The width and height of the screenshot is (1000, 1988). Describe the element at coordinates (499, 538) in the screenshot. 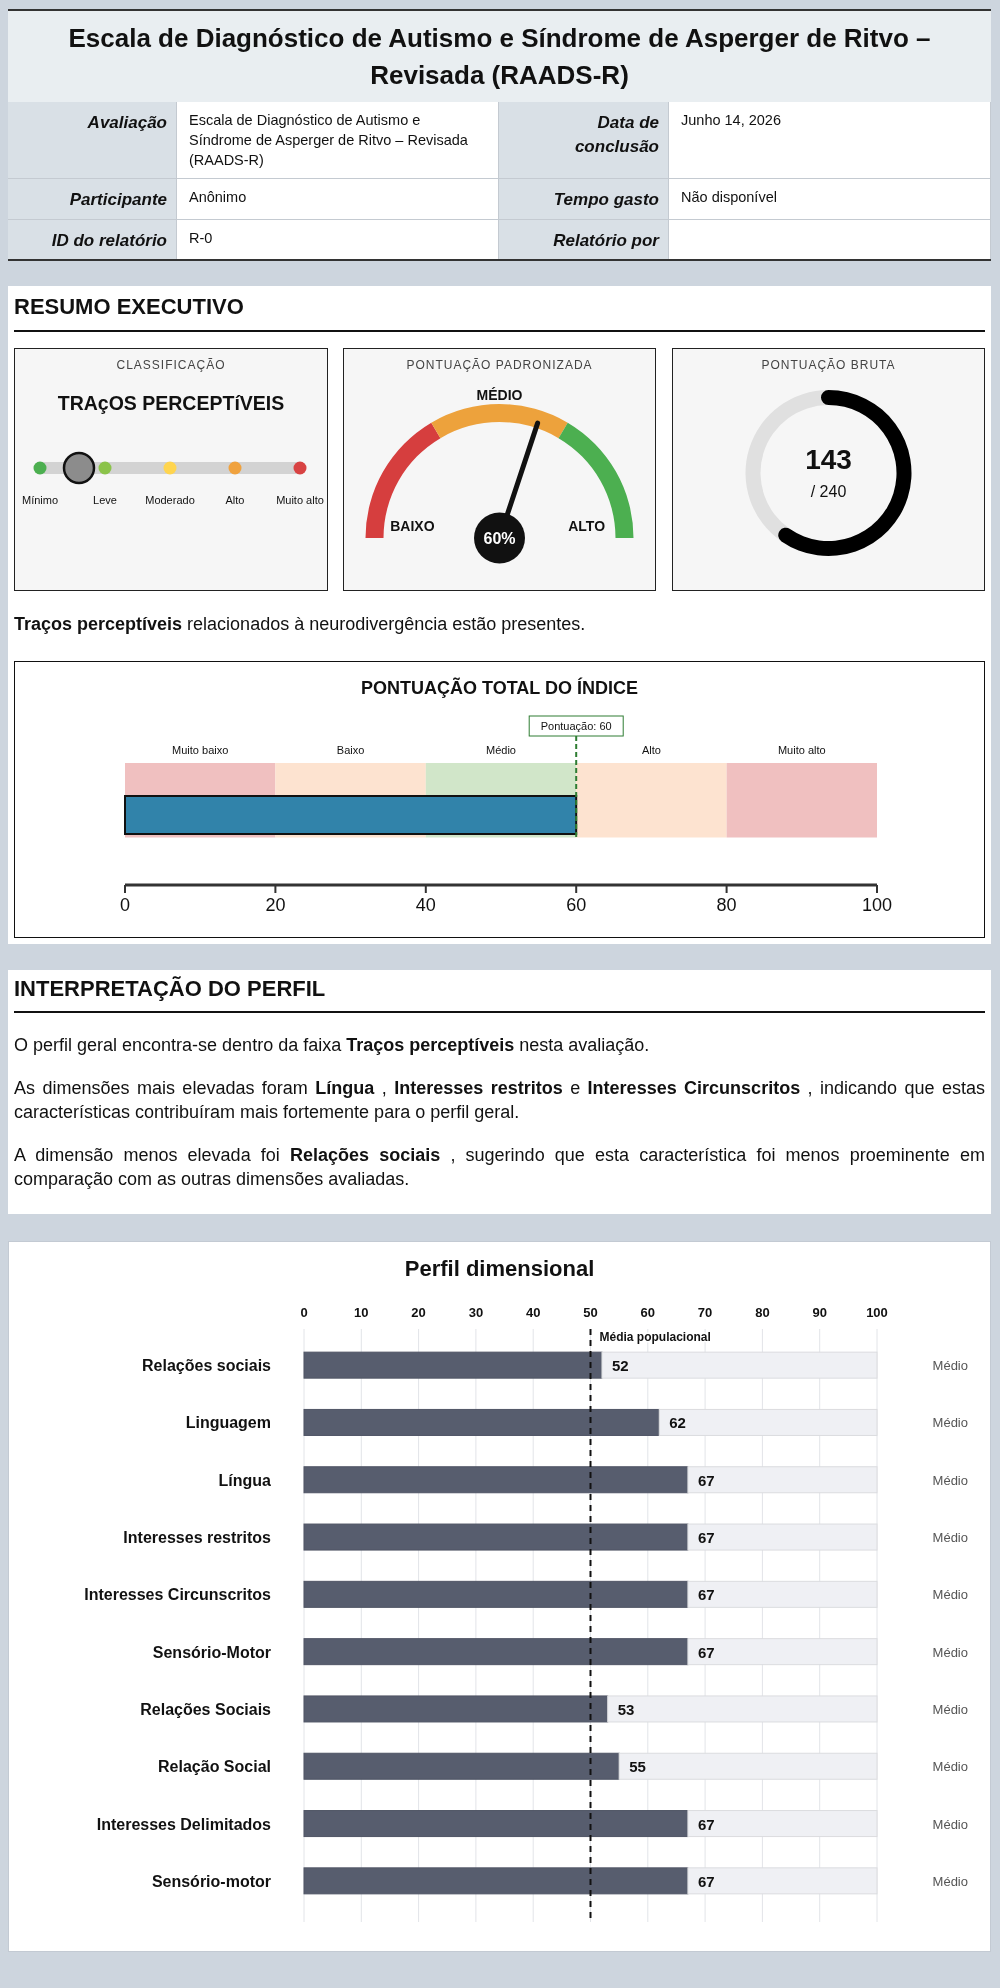

I see `text: 60%` at that location.